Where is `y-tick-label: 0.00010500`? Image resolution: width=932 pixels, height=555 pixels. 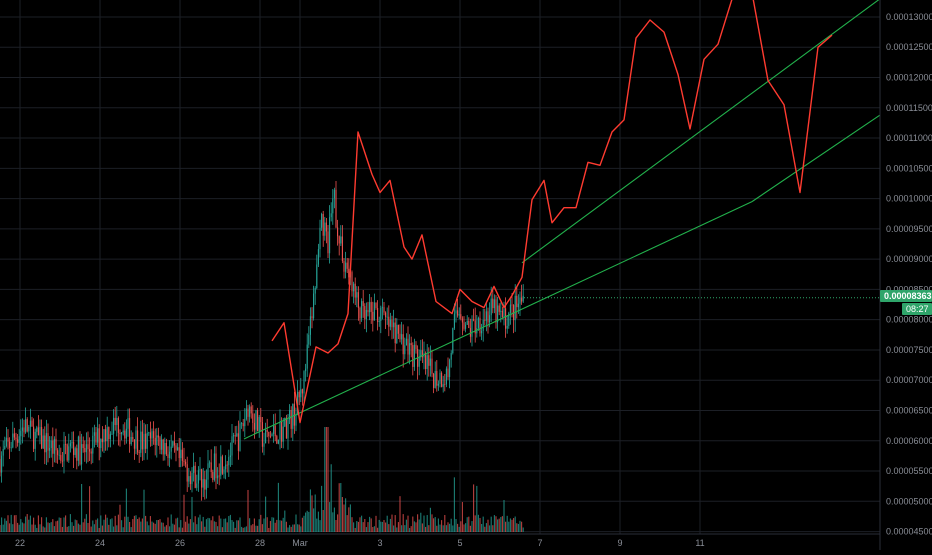
y-tick-label: 0.00010500 is located at coordinates (909, 168).